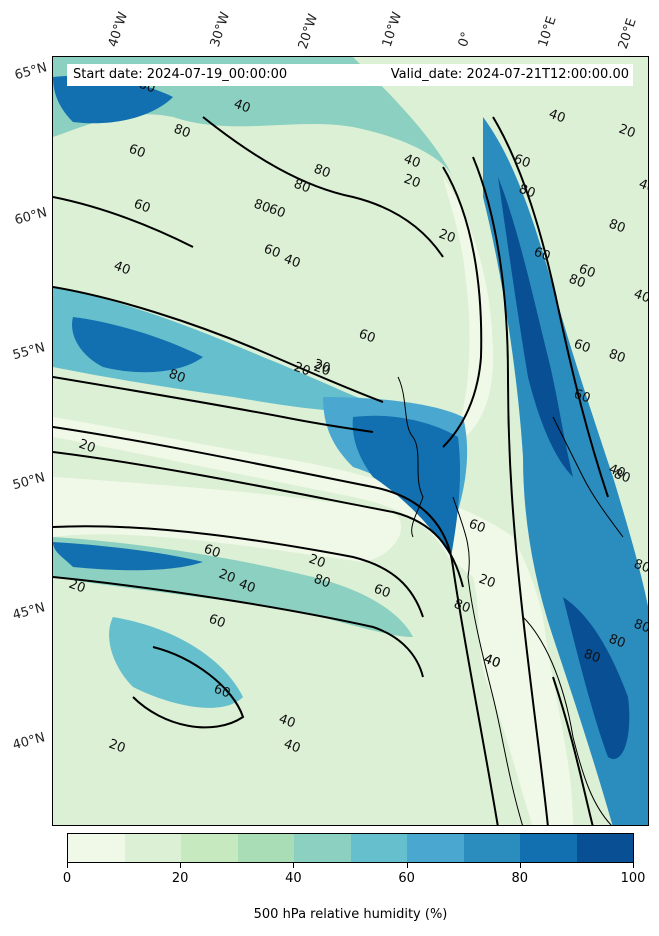 The width and height of the screenshot is (659, 936). Describe the element at coordinates (406, 878) in the screenshot. I see `colorbar-tick-label: 60` at that location.